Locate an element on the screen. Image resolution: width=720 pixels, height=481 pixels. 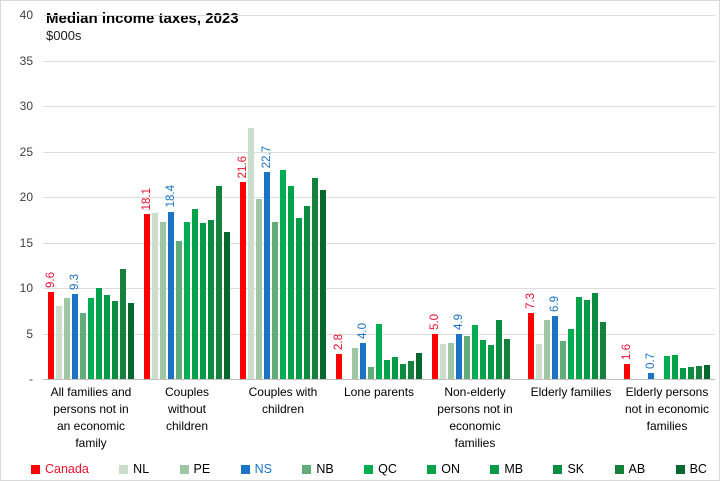
y-axis-tick-label: 20 is located at coordinates (26, 197).